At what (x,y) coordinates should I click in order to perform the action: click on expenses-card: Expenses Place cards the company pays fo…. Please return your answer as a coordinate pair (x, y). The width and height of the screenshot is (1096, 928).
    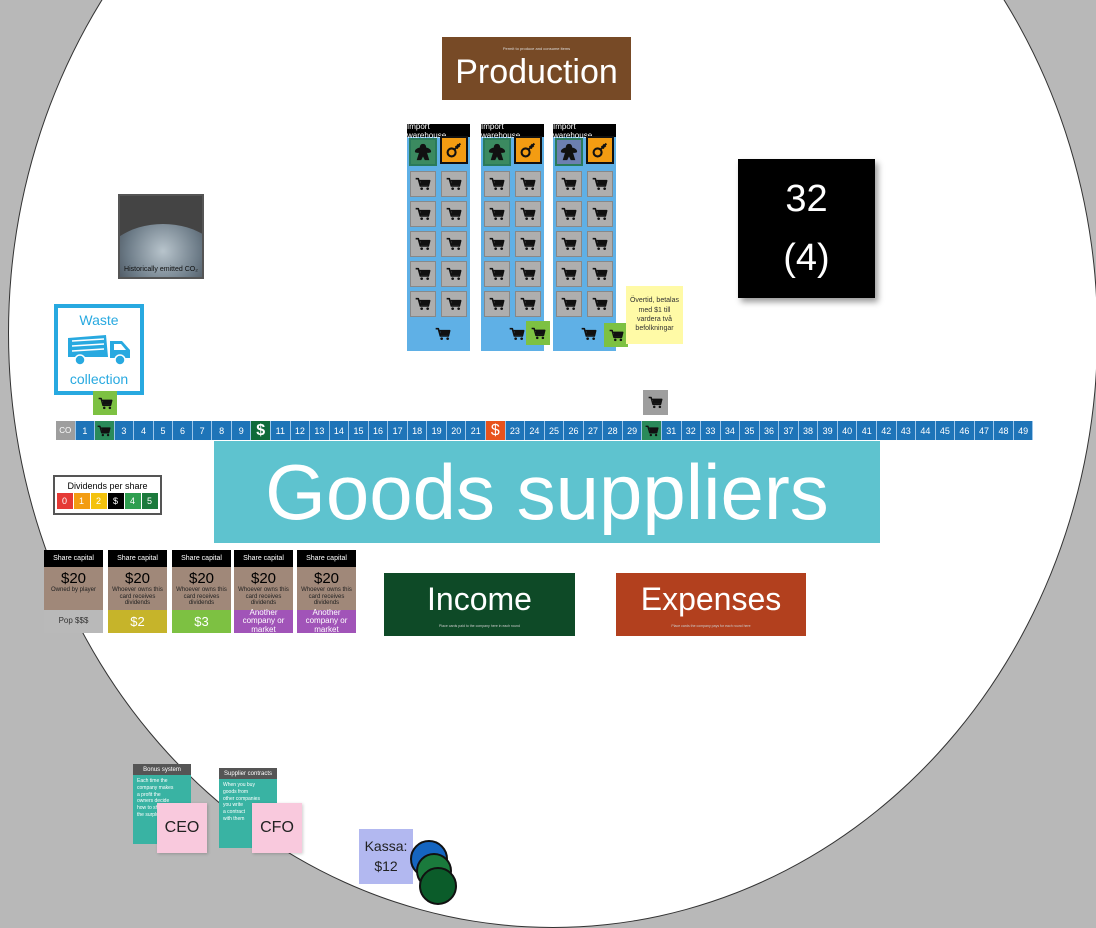
    Looking at the image, I should click on (711, 604).